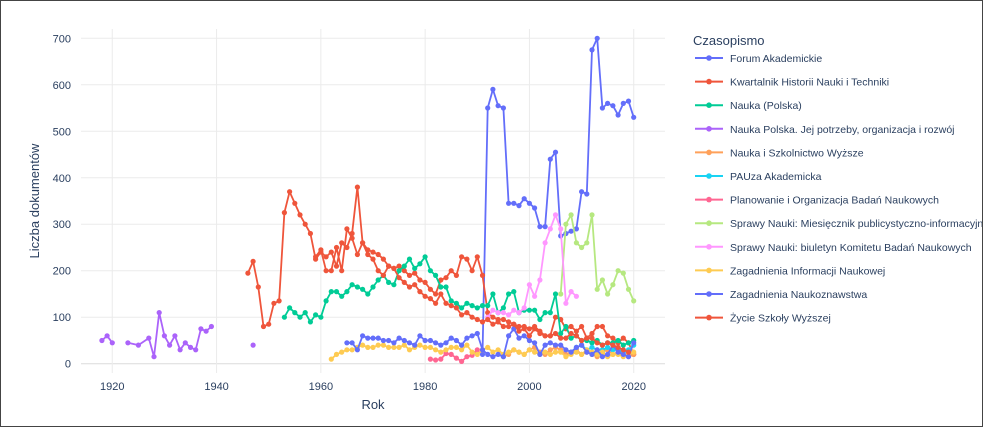  What do you see at coordinates (633, 387) in the screenshot?
I see `x-tick-label: 2020` at bounding box center [633, 387].